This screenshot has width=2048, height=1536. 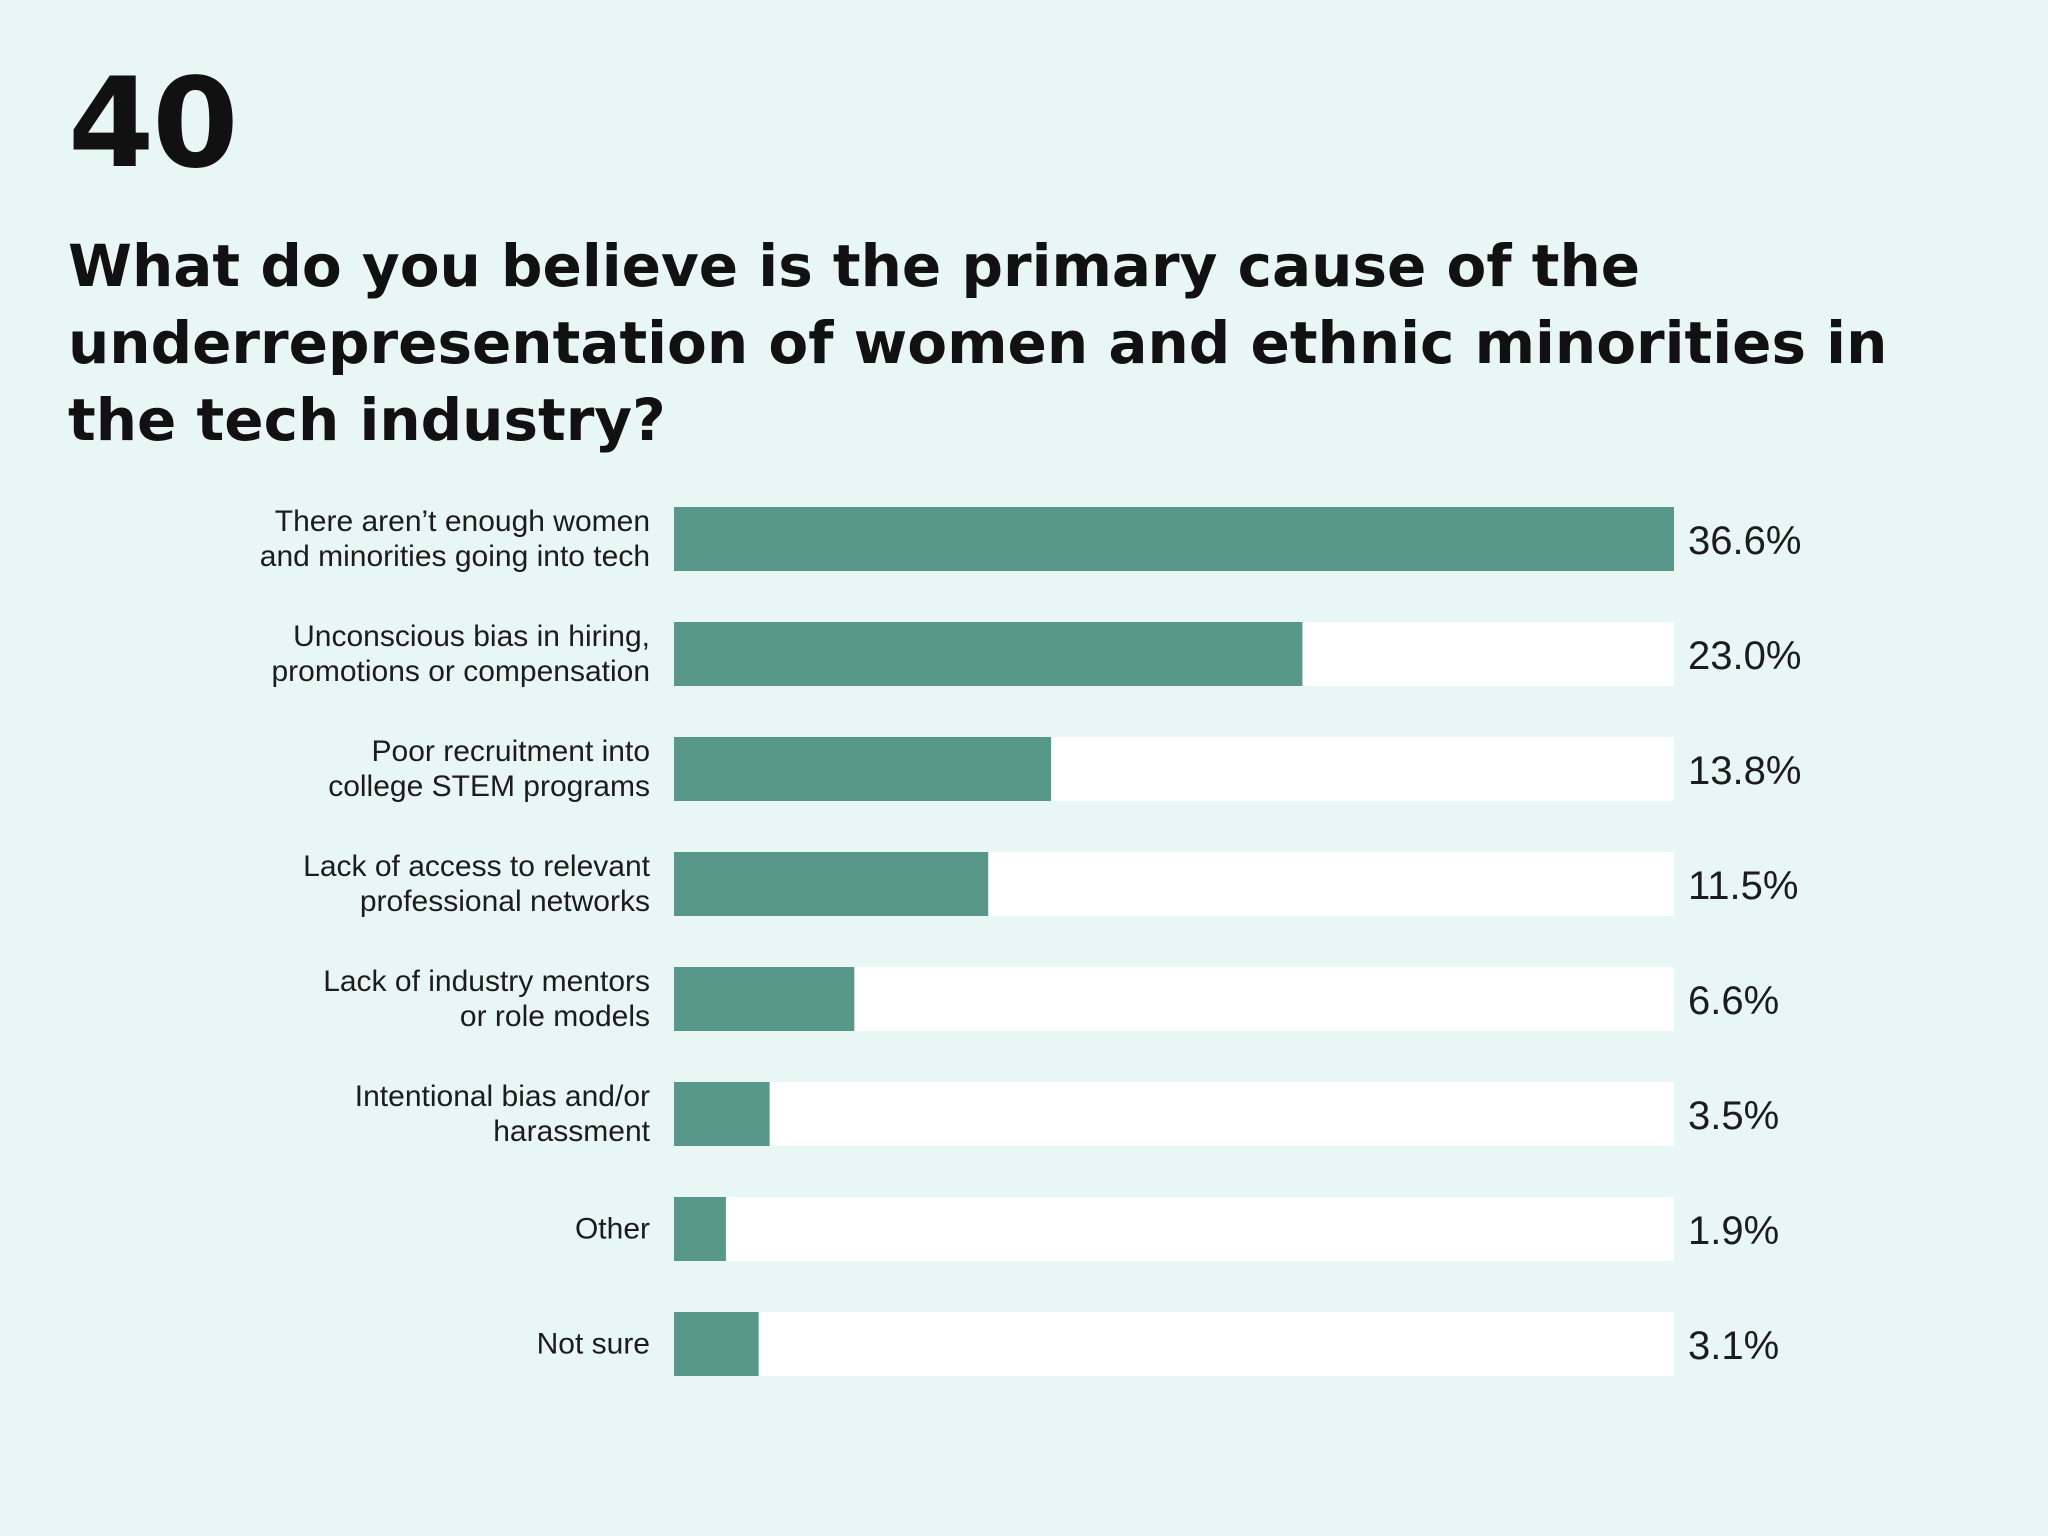 What do you see at coordinates (1744, 771) in the screenshot?
I see `value-label: 13.8%` at bounding box center [1744, 771].